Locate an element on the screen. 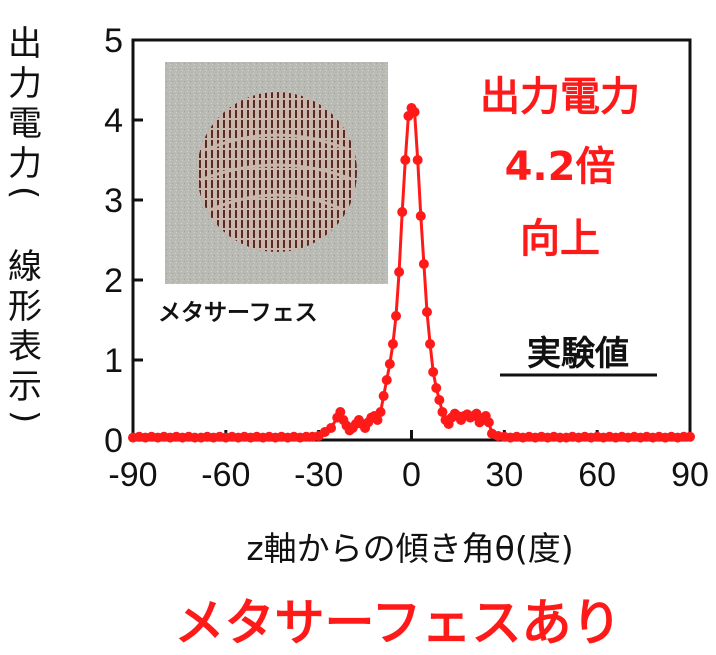 The height and width of the screenshot is (655, 716). power-gain-line-2: 4.2倍 is located at coordinates (560, 167).